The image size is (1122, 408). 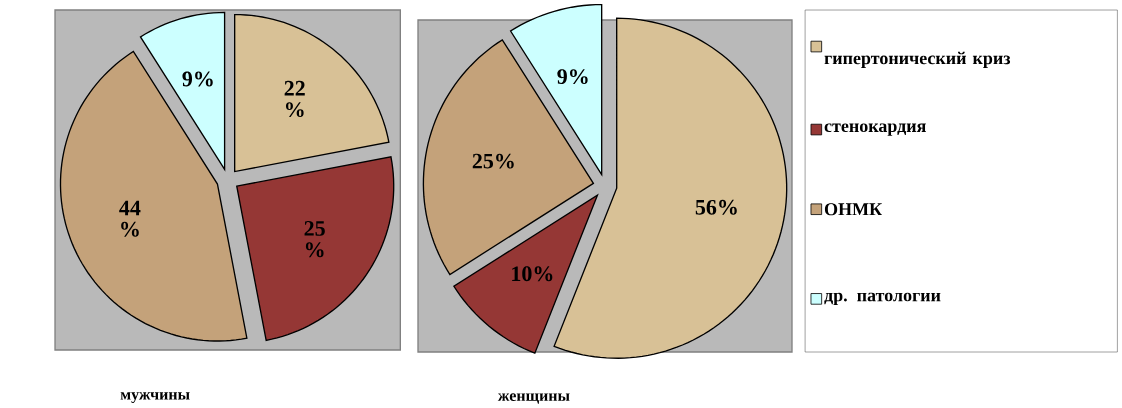 I want to click on text: женщины, so click(x=533, y=398).